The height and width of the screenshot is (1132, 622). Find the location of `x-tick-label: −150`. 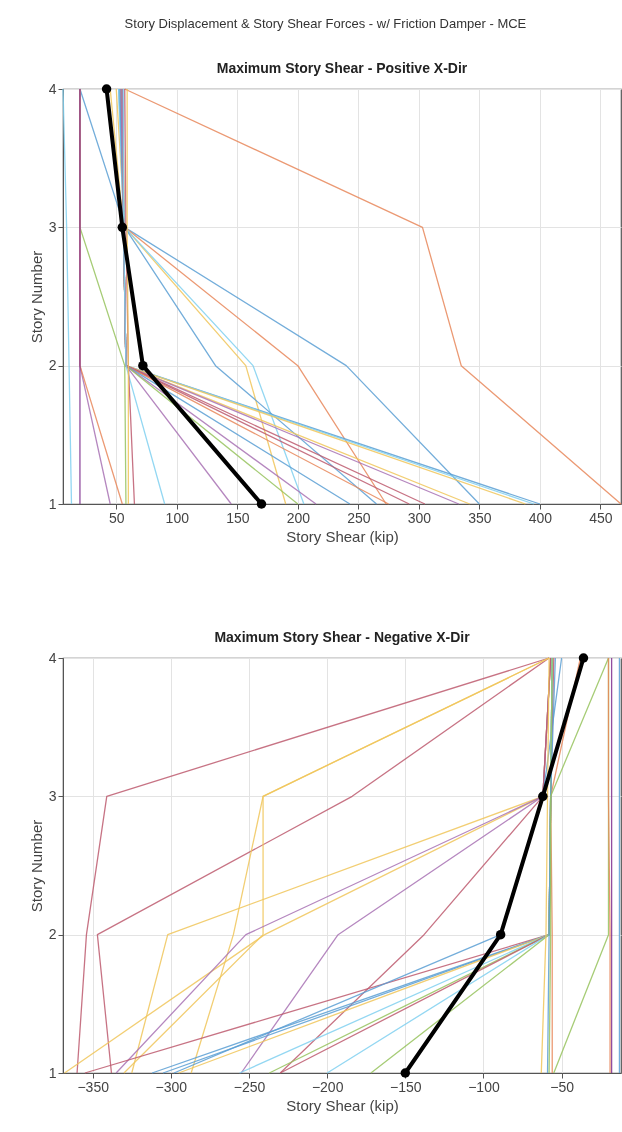

x-tick-label: −150 is located at coordinates (406, 1086).